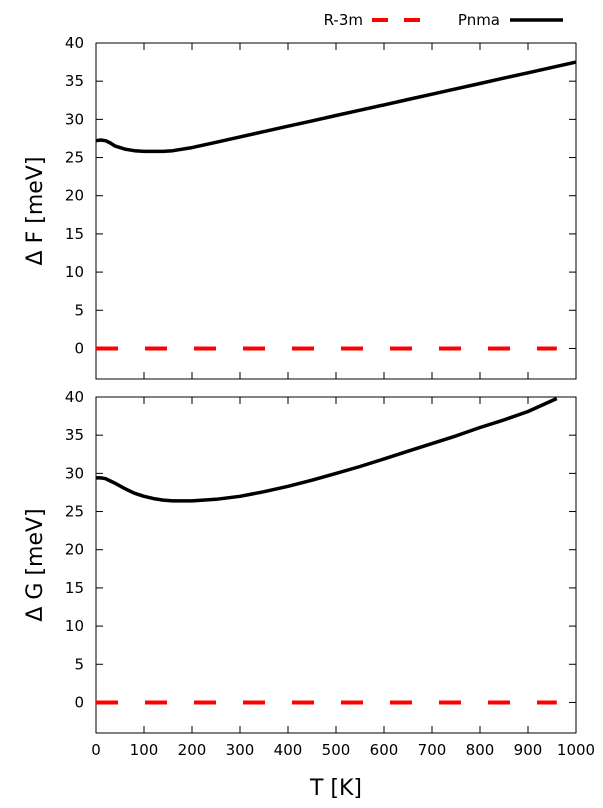 The height and width of the screenshot is (808, 603). What do you see at coordinates (528, 750) in the screenshot?
I see `x-tick-label: 900` at bounding box center [528, 750].